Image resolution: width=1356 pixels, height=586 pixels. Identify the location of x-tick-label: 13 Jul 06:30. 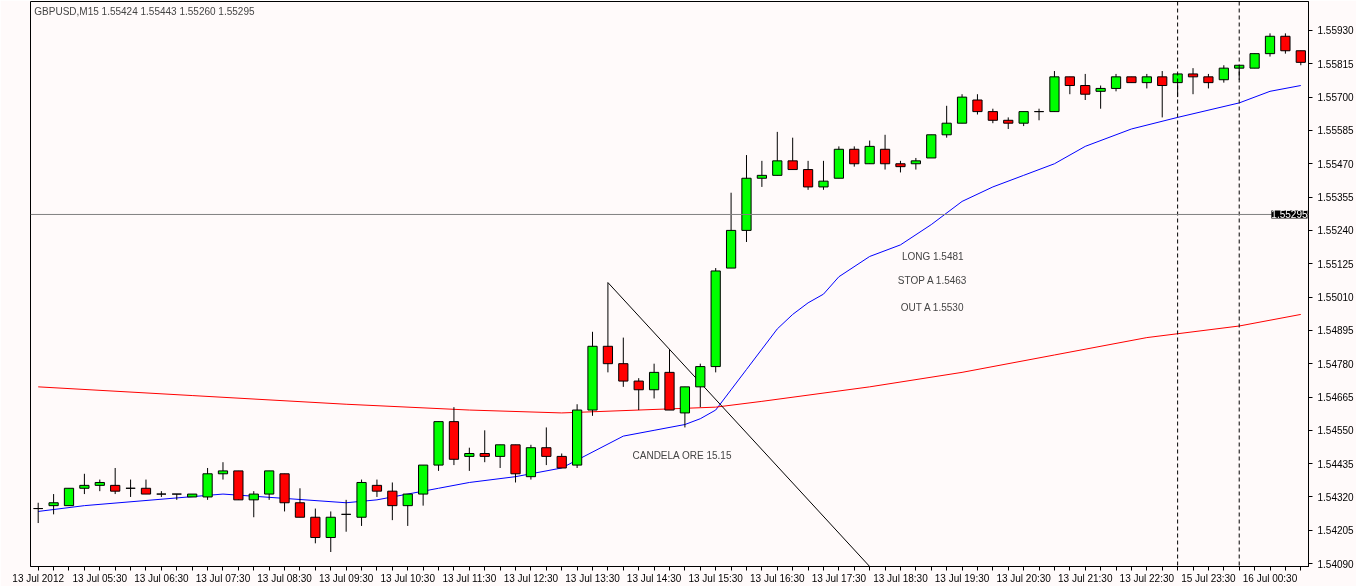
(162, 578).